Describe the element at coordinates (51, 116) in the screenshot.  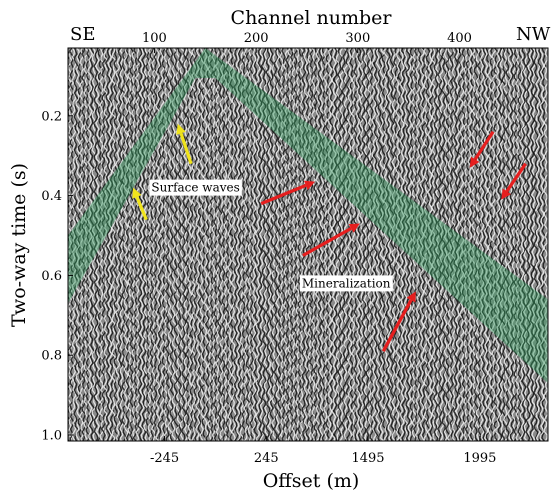
I see `left-tick-label: 0.2` at that location.